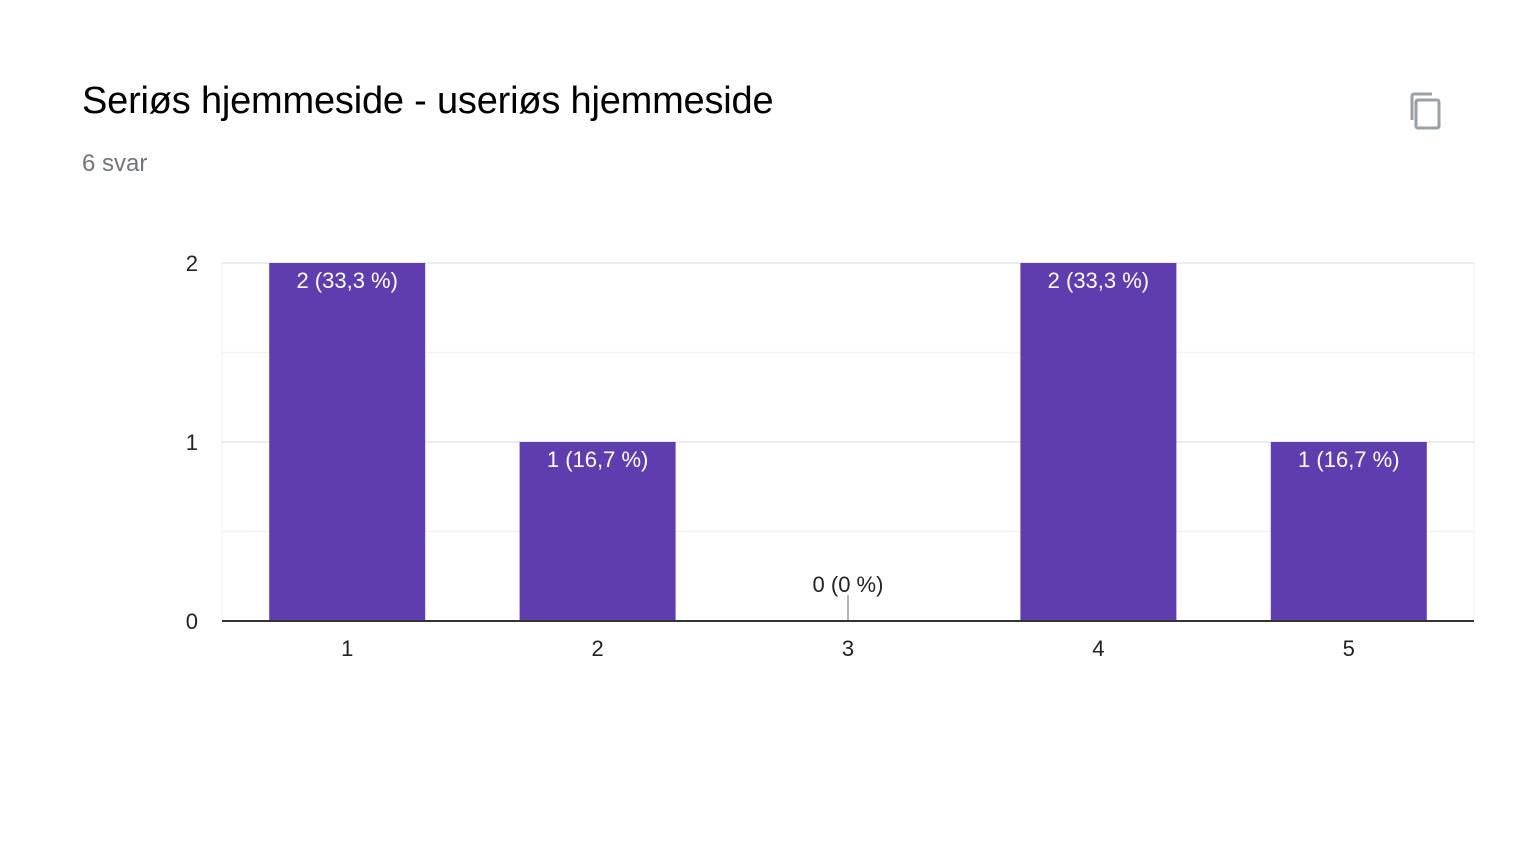  Describe the element at coordinates (192, 263) in the screenshot. I see `y-tick-label: 2` at that location.